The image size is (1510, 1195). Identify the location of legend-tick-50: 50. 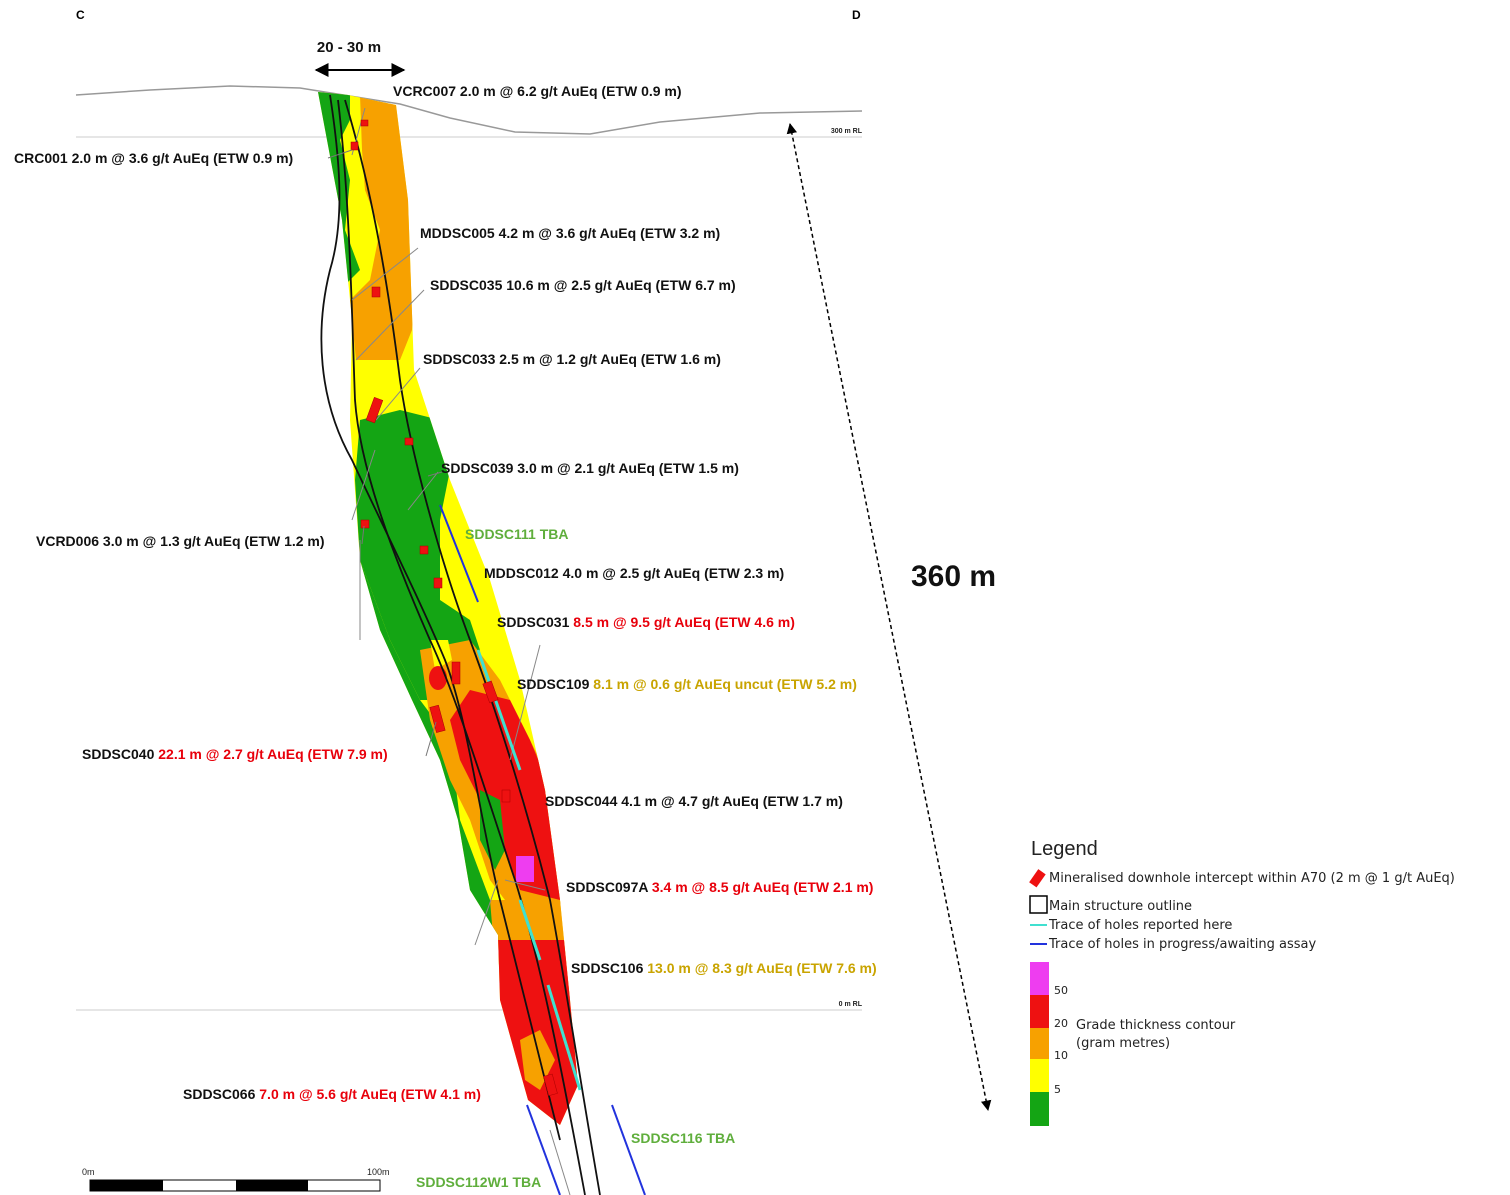
(1061, 990).